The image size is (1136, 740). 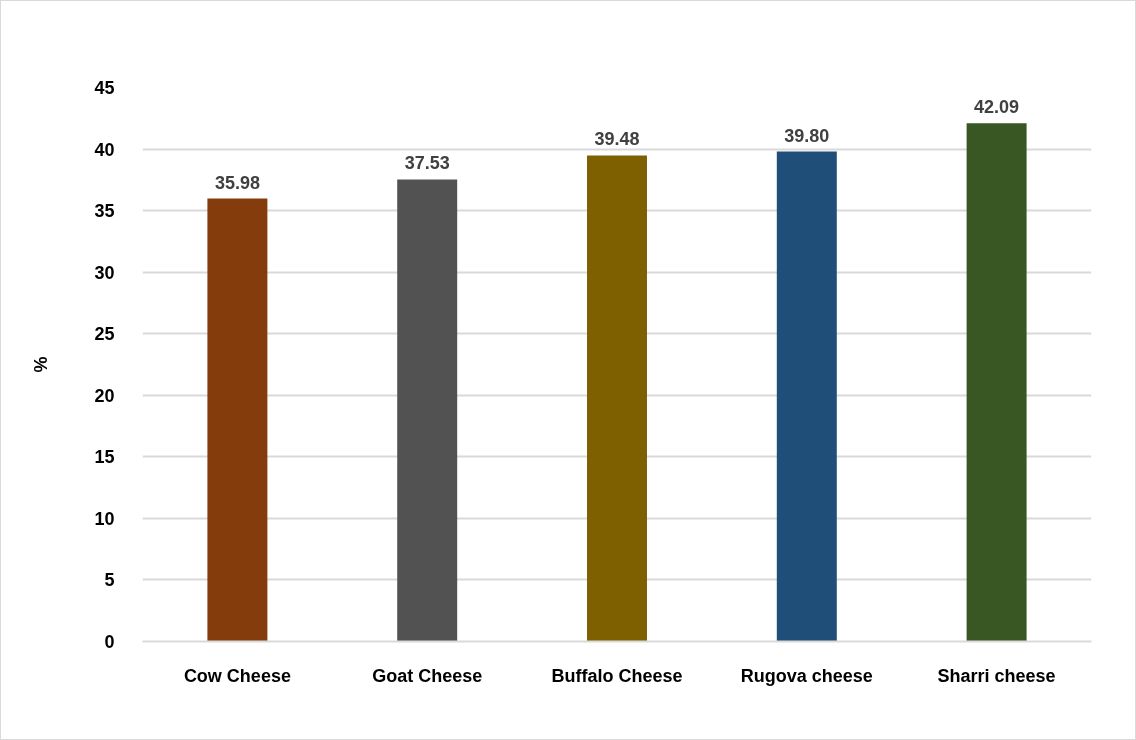 What do you see at coordinates (104, 395) in the screenshot?
I see `y-tick-label: 20` at bounding box center [104, 395].